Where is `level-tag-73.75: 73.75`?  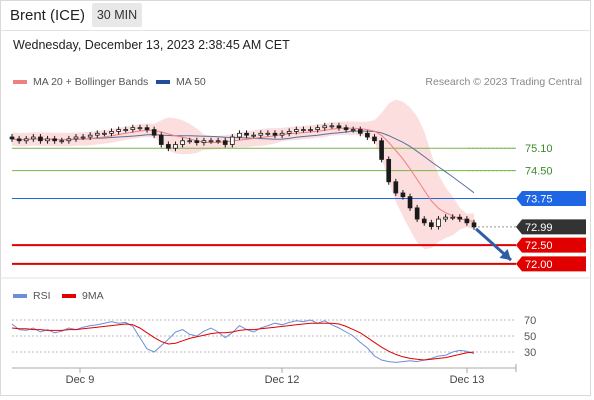 level-tag-73.75: 73.75 is located at coordinates (551, 199).